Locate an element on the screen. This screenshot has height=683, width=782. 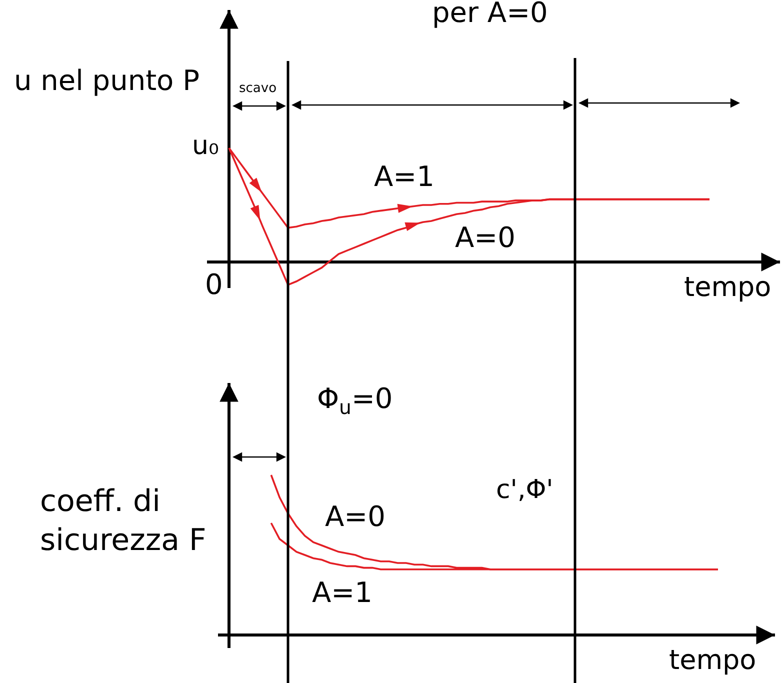
annotation: c',Φ' is located at coordinates (525, 490).